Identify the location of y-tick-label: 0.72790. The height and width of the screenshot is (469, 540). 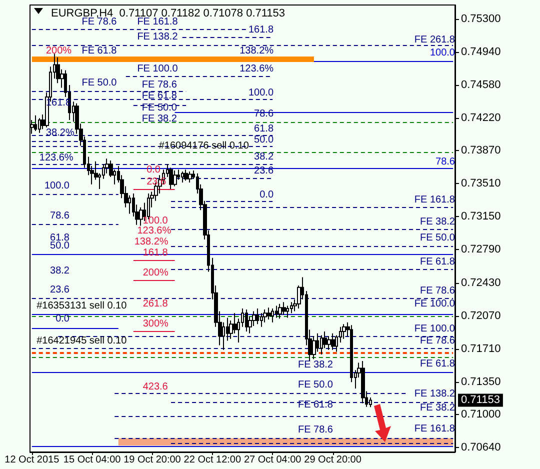
(481, 250).